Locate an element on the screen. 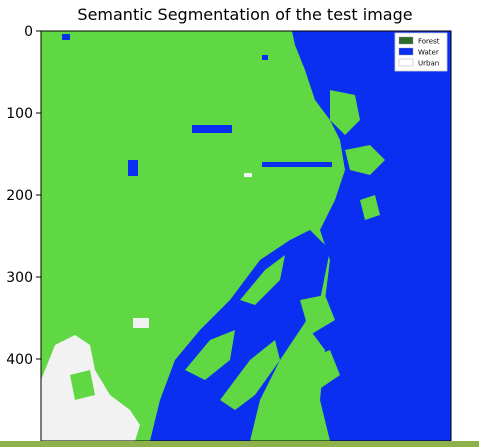 This screenshot has width=479, height=447. y-tick-label: 200 is located at coordinates (19, 196).